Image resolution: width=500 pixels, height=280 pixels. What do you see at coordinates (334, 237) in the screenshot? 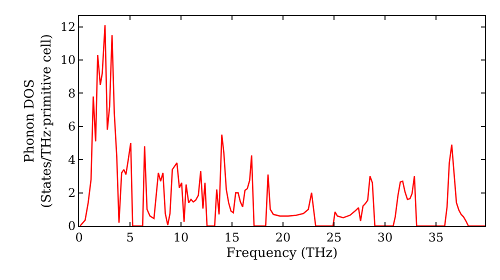
I see `x-tick-label: 25` at bounding box center [334, 237].